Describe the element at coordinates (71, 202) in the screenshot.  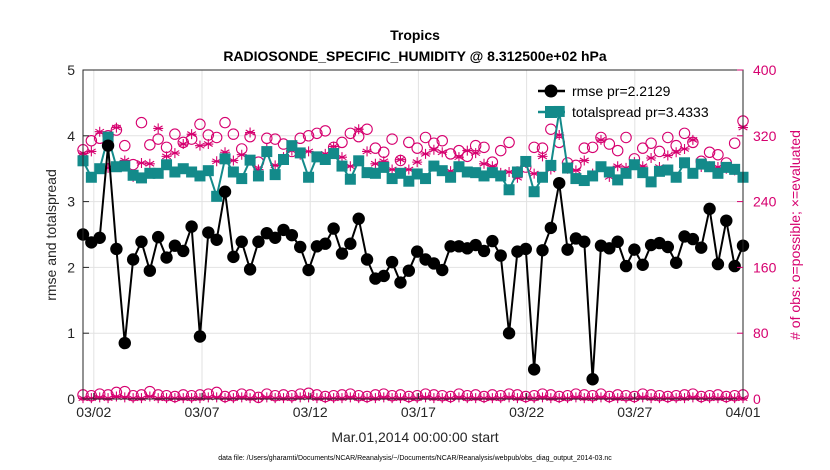
I see `y-tick-label: 3` at that location.